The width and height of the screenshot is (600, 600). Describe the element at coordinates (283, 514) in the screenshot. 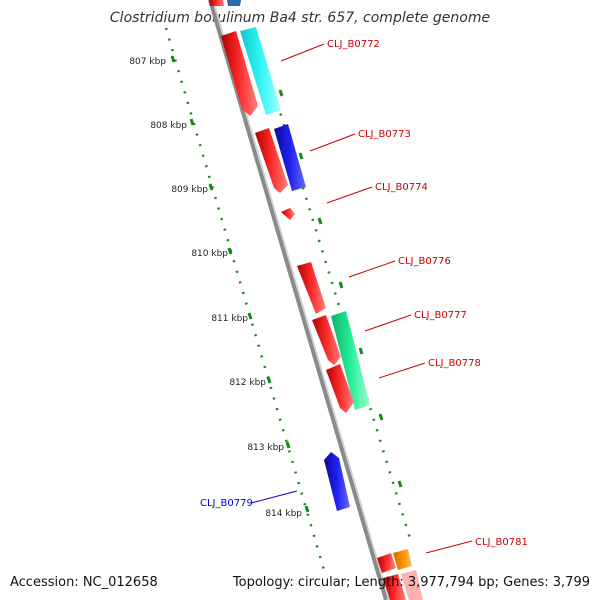

I see `ruler-label: 814 kbp` at that location.